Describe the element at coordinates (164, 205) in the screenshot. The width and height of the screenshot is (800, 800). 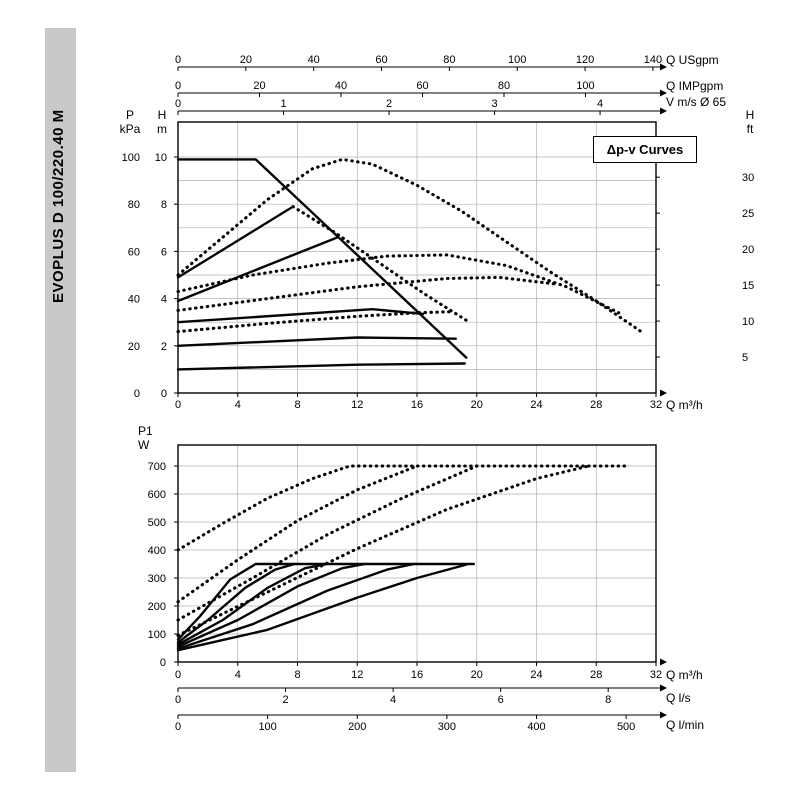
I see `h-m-tick-label: 8` at that location.